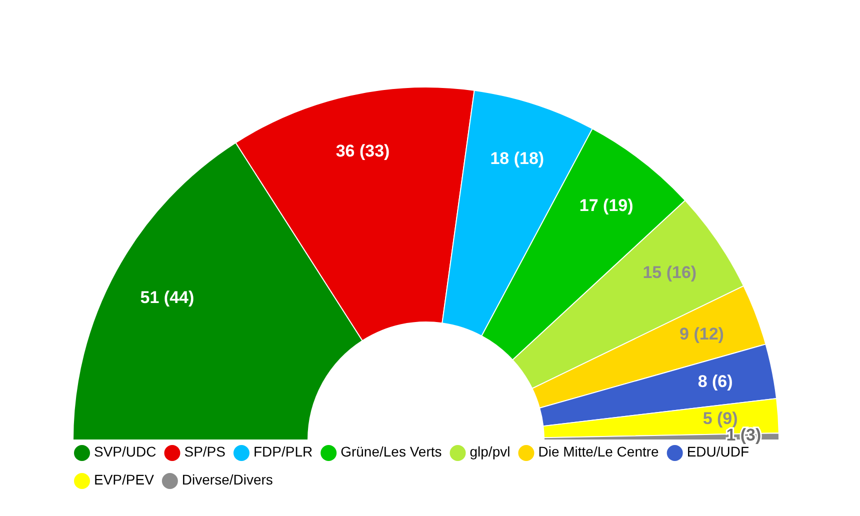 The height and width of the screenshot is (516, 860). What do you see at coordinates (715, 381) in the screenshot?
I see `data-label: 8 (6)` at bounding box center [715, 381].